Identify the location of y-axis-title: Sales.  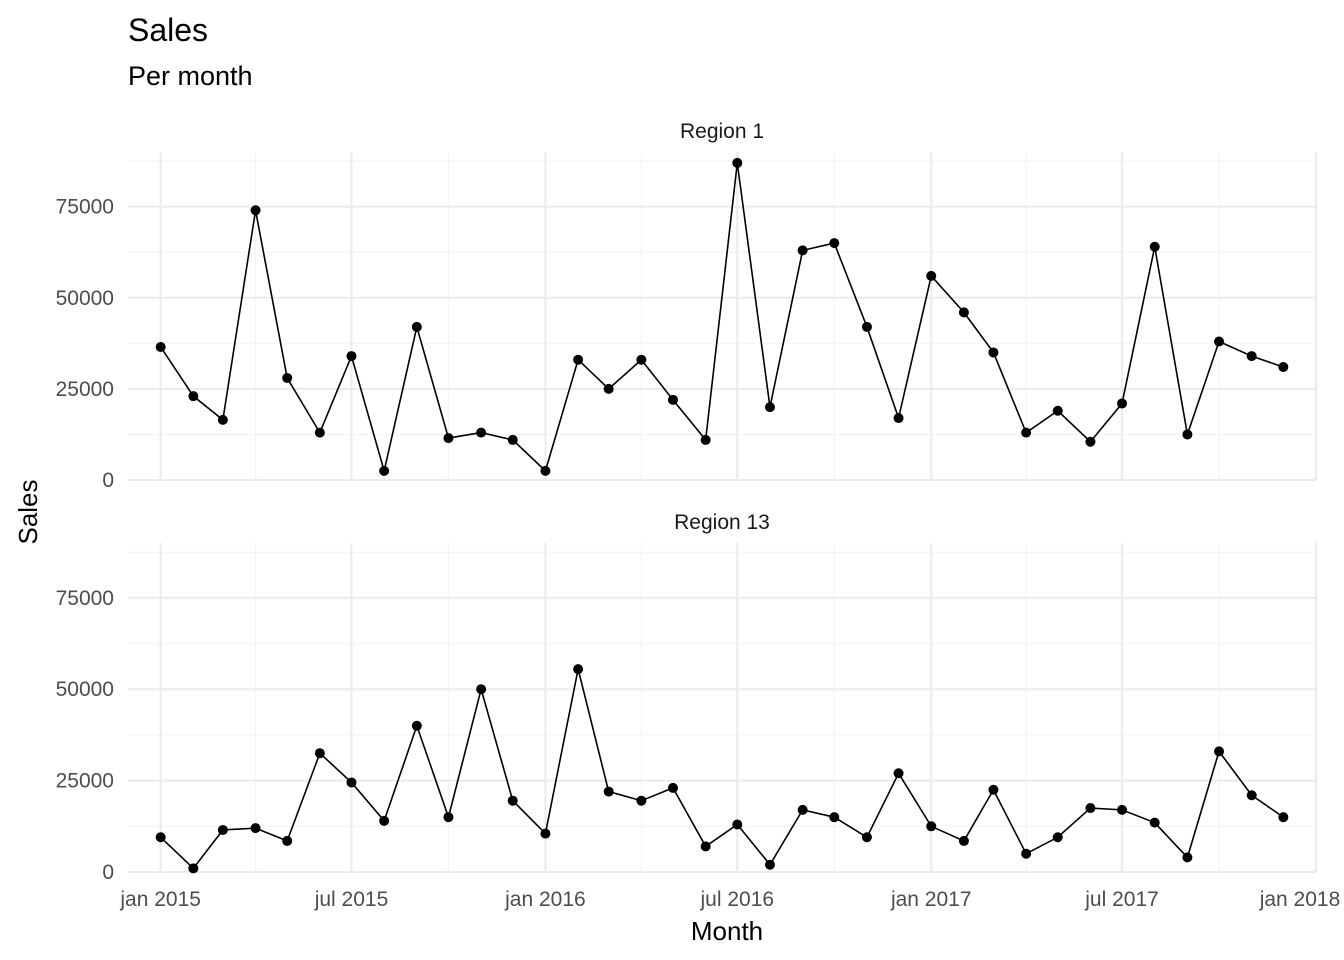
(28, 511).